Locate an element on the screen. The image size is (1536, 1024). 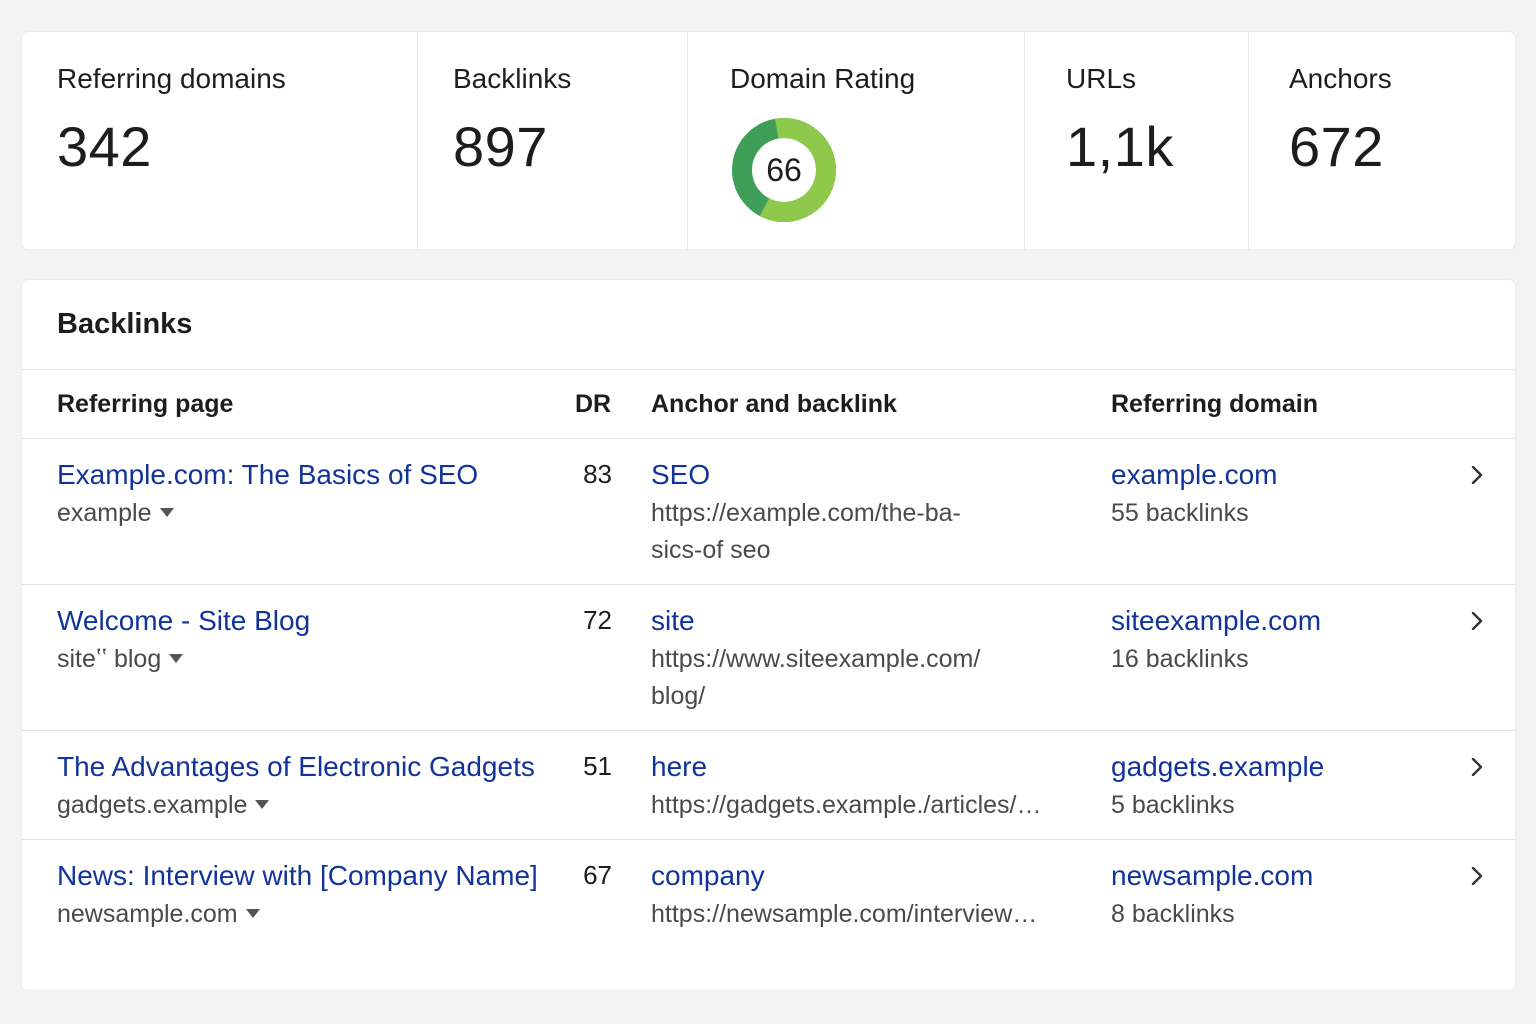
panel-title: Backlinks is located at coordinates (125, 324).